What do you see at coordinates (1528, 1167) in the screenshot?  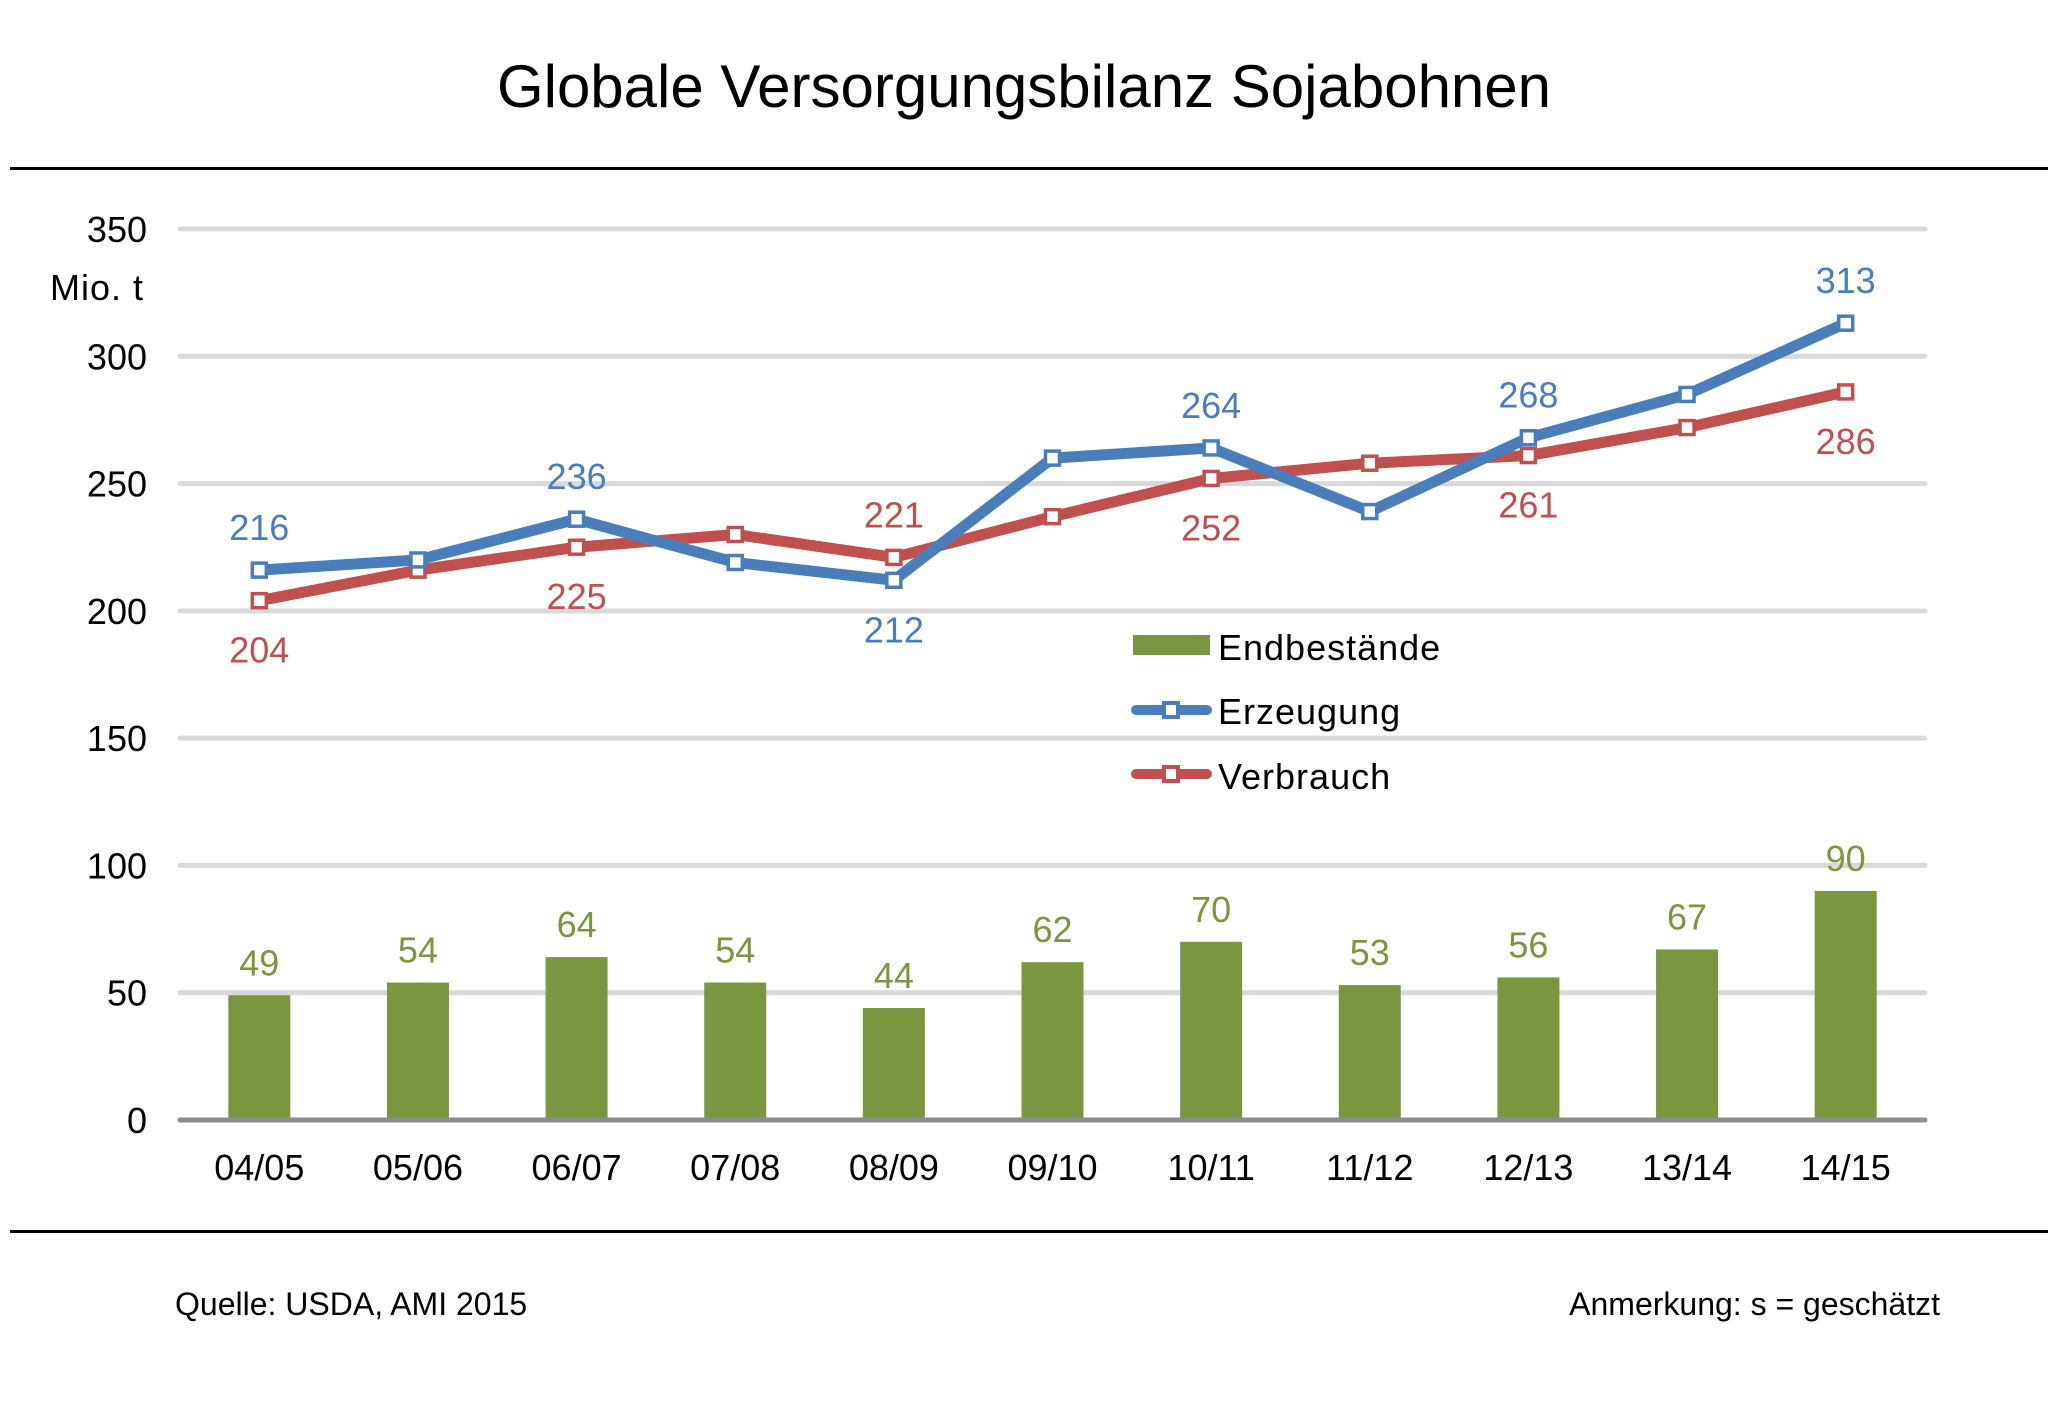 I see `x-tick-label: 12/13` at bounding box center [1528, 1167].